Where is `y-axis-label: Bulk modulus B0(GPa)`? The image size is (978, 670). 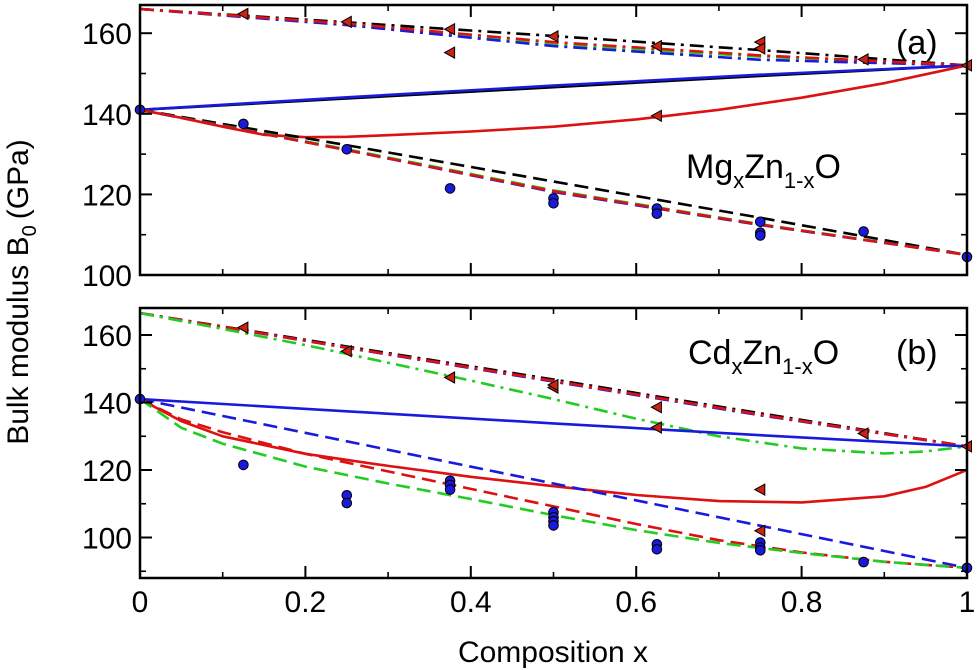 y-axis-label: Bulk modulus B0(GPa) is located at coordinates (21, 292).